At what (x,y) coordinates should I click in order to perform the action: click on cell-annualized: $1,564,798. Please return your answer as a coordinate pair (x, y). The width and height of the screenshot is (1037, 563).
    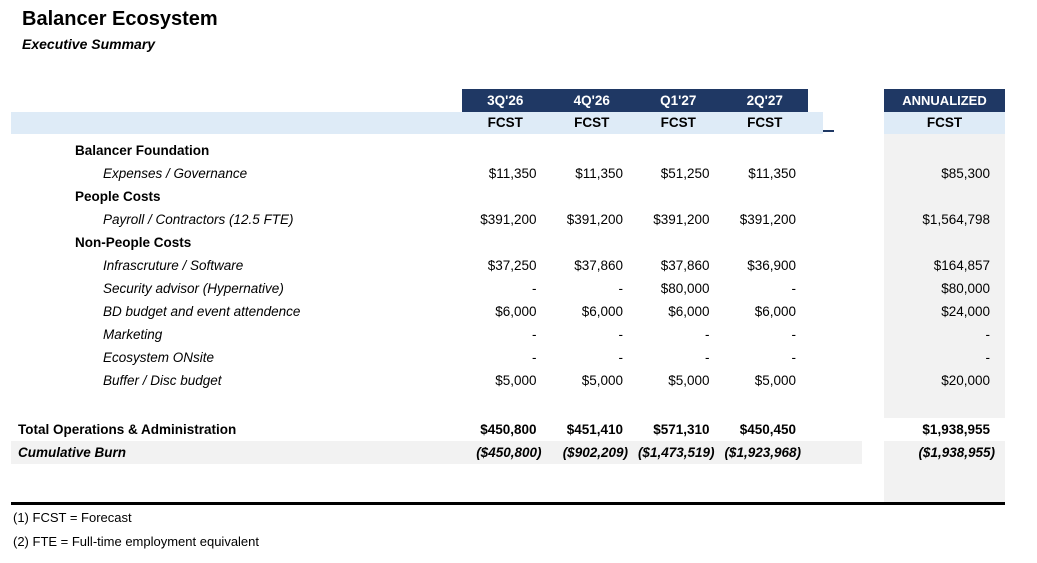
    Looking at the image, I should click on (956, 219).